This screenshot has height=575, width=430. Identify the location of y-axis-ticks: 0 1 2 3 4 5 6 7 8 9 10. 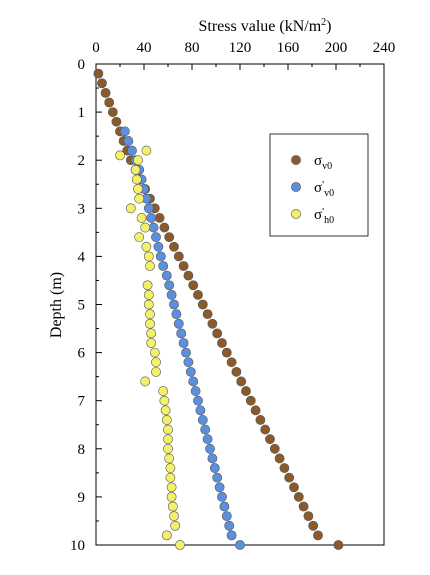
(86, 305).